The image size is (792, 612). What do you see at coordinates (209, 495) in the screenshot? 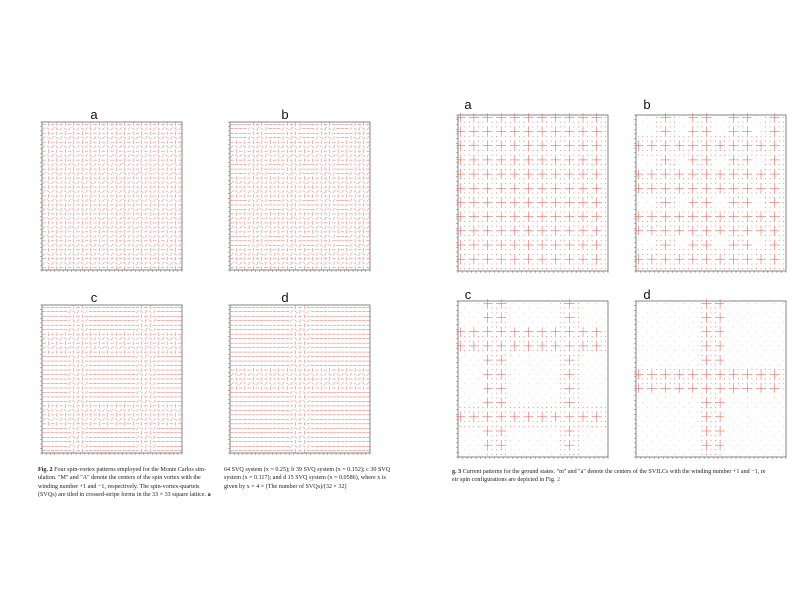
I see `left-caption-a: a` at bounding box center [209, 495].